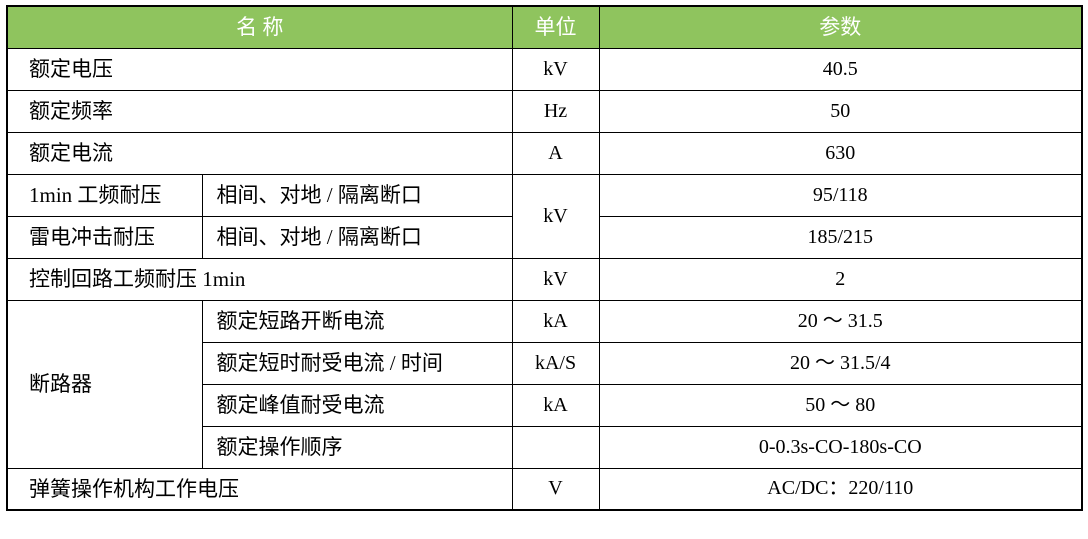  Describe the element at coordinates (357, 195) in the screenshot. I see `row-power-freq-withstand-sub: 相间、对地 / 隔离断口` at that location.